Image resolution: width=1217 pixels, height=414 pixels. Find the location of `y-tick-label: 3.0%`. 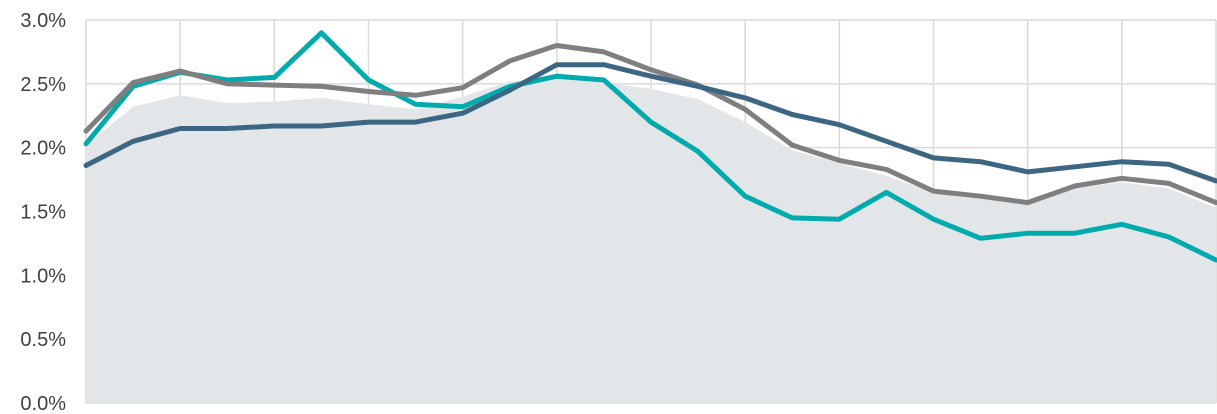

y-tick-label: 3.0% is located at coordinates (43, 21).